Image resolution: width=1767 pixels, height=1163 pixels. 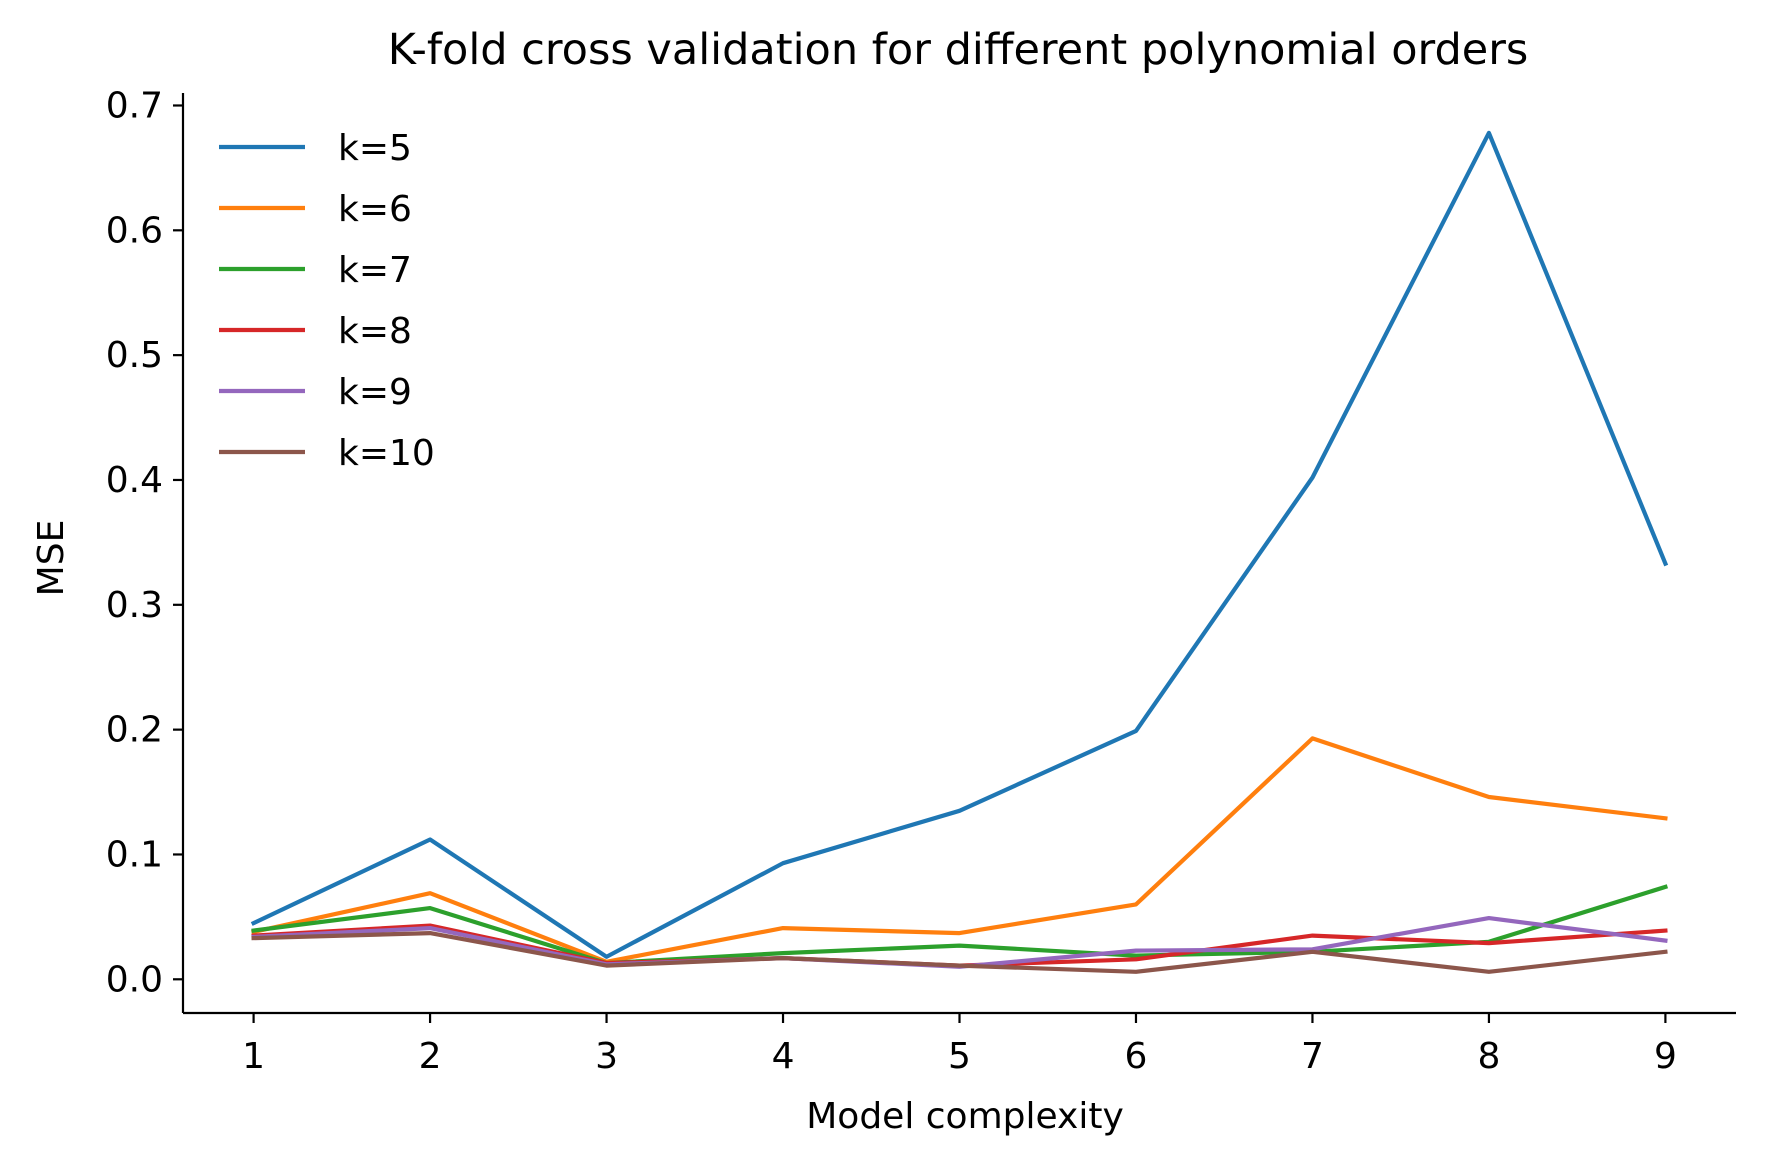 I want to click on x-axis-label: Model complexity, so click(x=965, y=1116).